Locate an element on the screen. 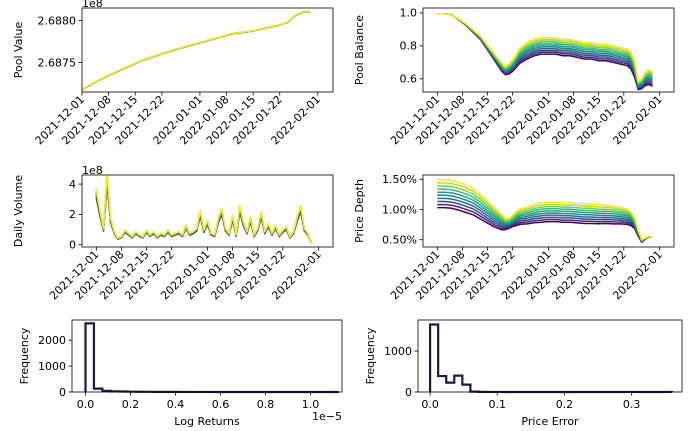 This screenshot has height=431, width=690. y-tick-label: 0.50% is located at coordinates (399, 240).